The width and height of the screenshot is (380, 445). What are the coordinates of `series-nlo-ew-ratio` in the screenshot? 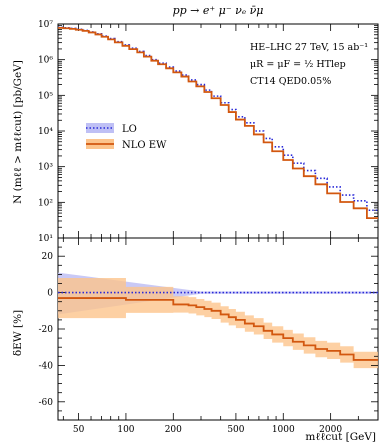 It's located at (218, 329).